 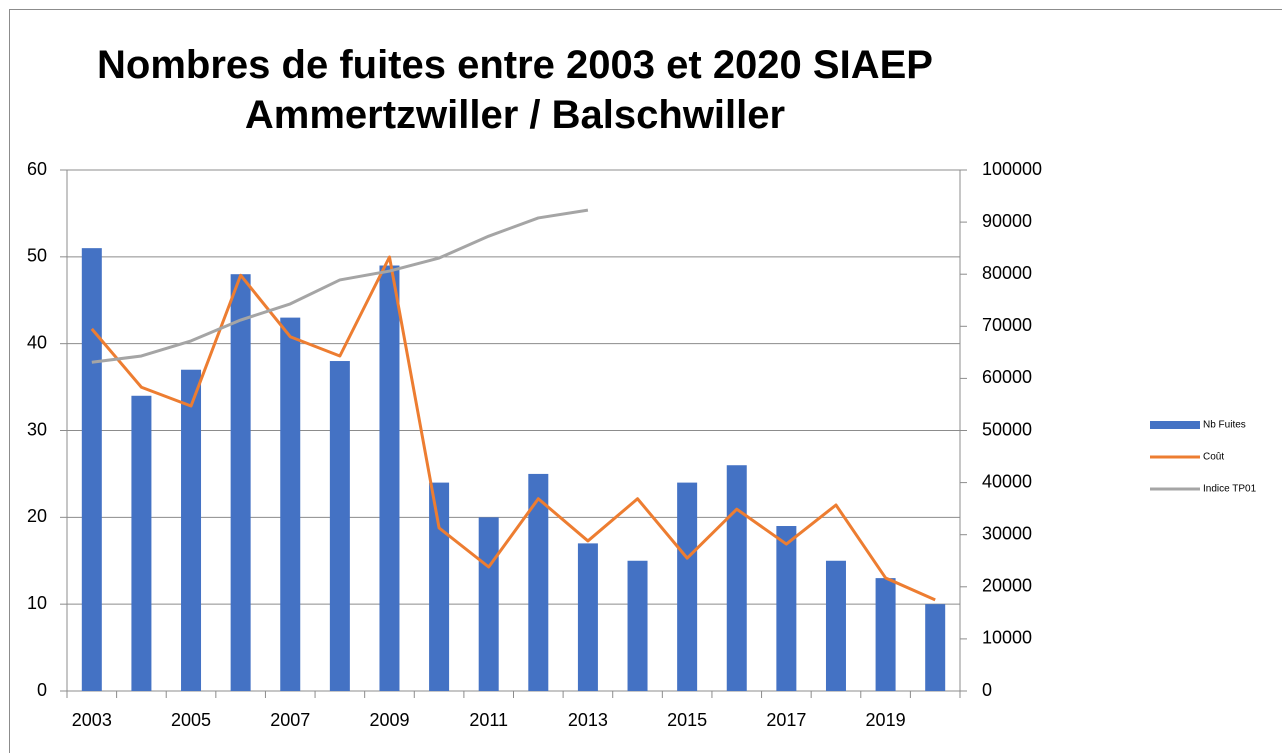 What do you see at coordinates (1007, 221) in the screenshot?
I see `y2-tick-label: 90000` at bounding box center [1007, 221].